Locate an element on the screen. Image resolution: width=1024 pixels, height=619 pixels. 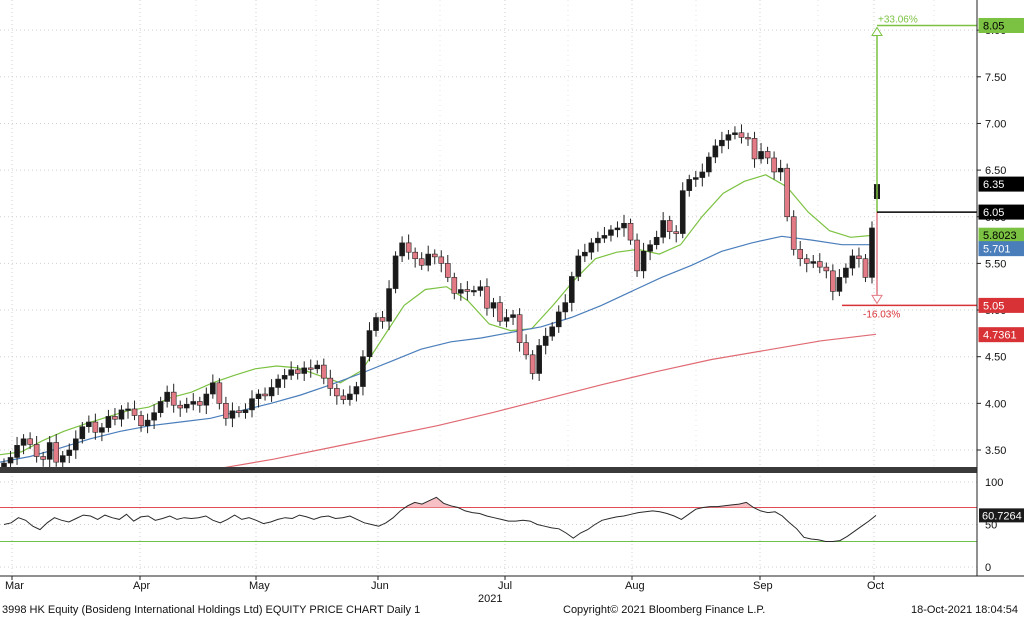
target-low-arrowhead is located at coordinates (877, 299).